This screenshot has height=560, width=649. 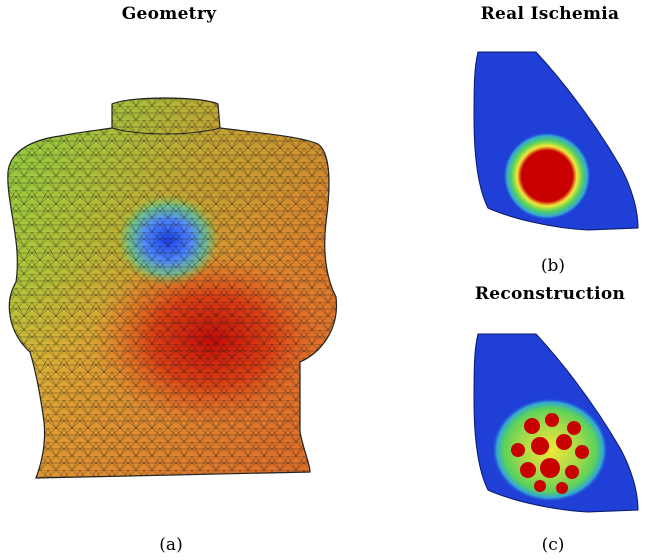 I want to click on real-ischemia-map, so click(x=556, y=142).